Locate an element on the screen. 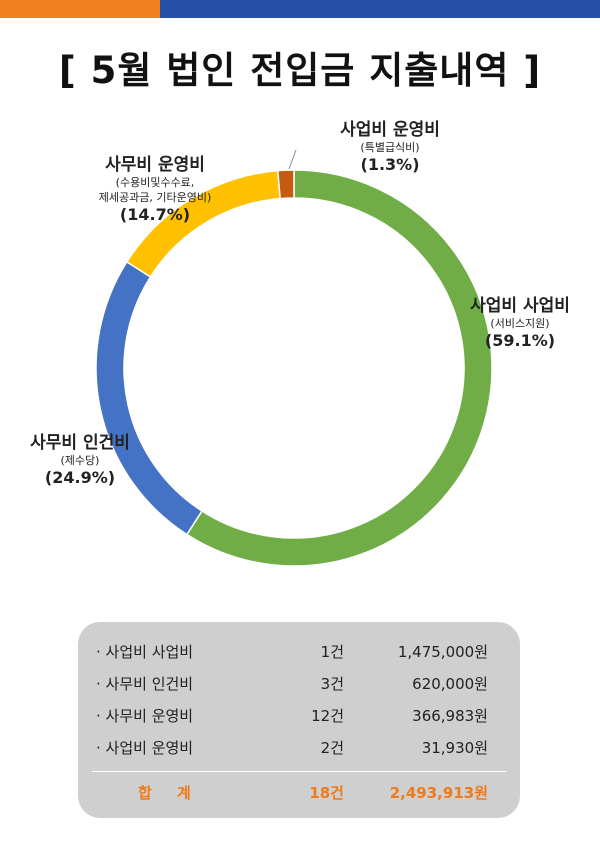  table-row: · 사업비 사업비 1건 1,475,000원 is located at coordinates (299, 651).